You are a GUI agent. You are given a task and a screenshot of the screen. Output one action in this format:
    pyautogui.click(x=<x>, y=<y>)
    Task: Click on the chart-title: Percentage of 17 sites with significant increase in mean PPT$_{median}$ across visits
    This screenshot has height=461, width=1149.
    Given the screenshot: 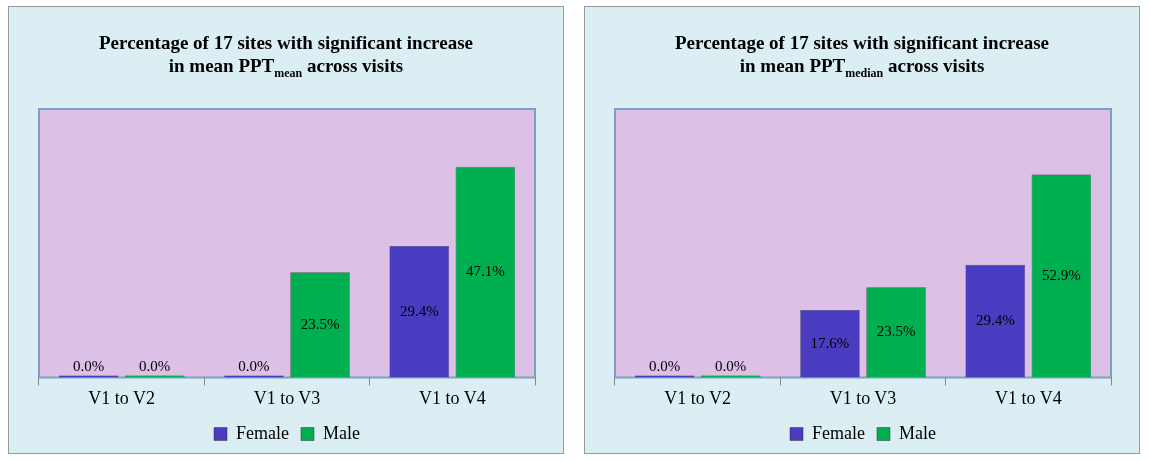 What is the action you would take?
    pyautogui.click(x=862, y=56)
    